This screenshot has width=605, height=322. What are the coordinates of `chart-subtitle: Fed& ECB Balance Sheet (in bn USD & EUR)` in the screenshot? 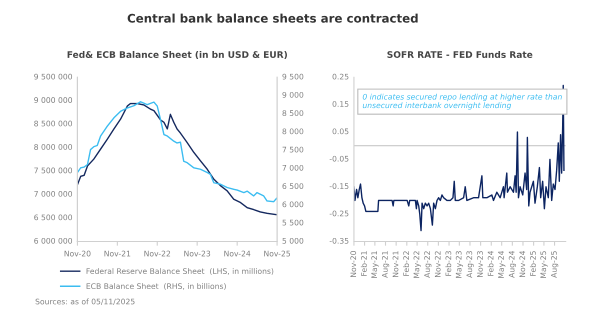 It's located at (177, 55).